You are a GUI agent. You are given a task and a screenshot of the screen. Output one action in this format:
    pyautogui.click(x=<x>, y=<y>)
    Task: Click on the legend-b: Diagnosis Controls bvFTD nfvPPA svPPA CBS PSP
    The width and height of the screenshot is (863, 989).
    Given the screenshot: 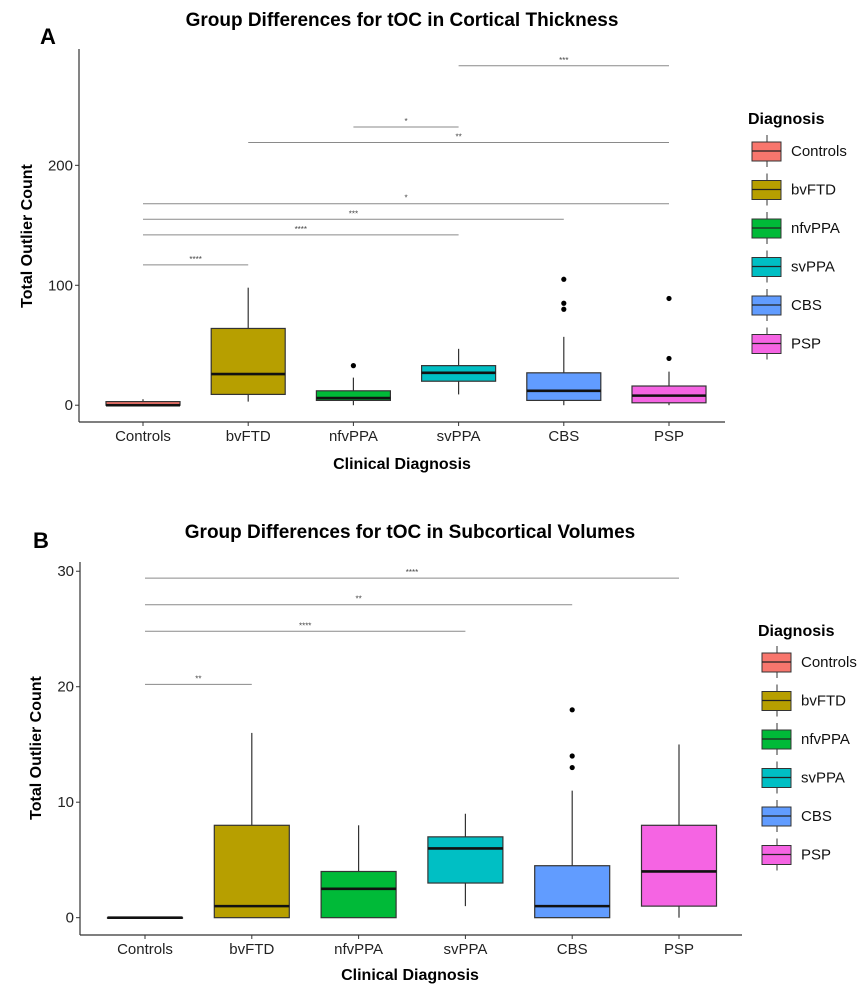 What is the action you would take?
    pyautogui.click(x=807, y=747)
    